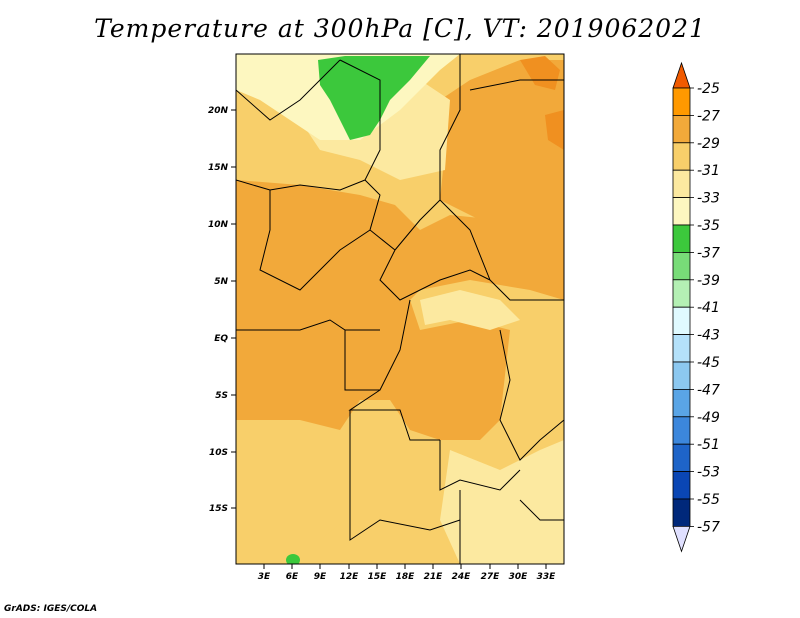  I want to click on lon-label: 21E, so click(434, 577).